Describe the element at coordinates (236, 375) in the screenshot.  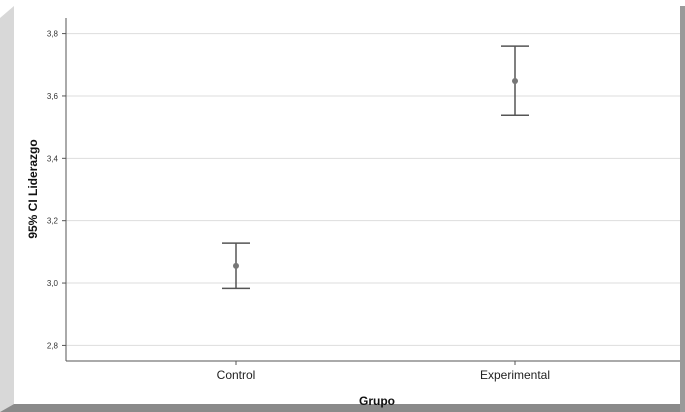
I see `x-tick-label-control: Control` at that location.